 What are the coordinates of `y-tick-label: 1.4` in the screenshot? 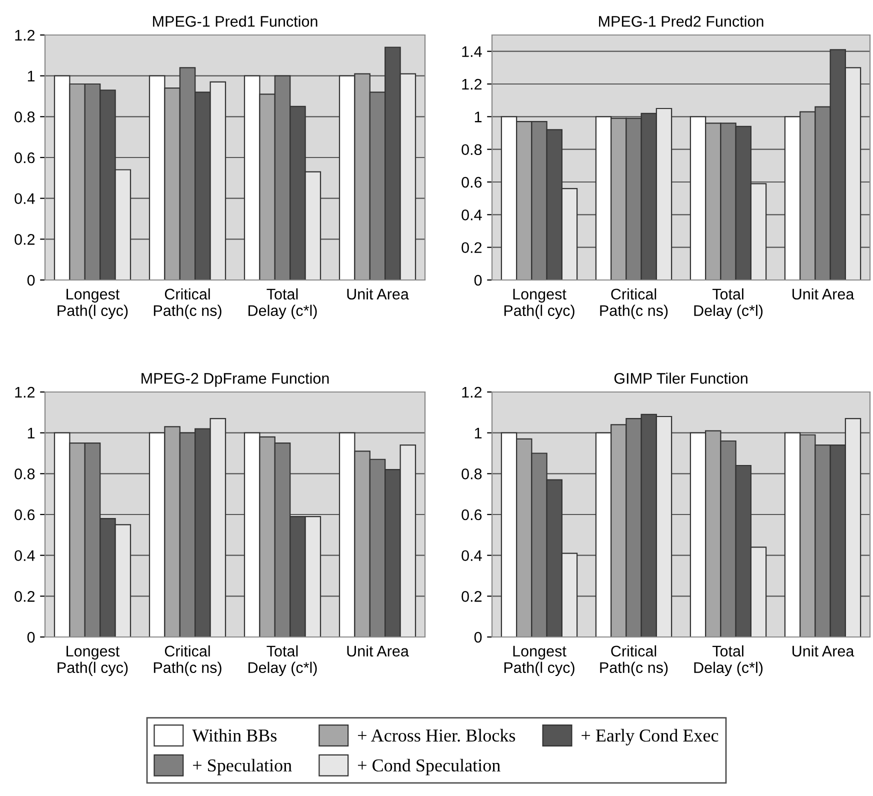 It's located at (472, 51).